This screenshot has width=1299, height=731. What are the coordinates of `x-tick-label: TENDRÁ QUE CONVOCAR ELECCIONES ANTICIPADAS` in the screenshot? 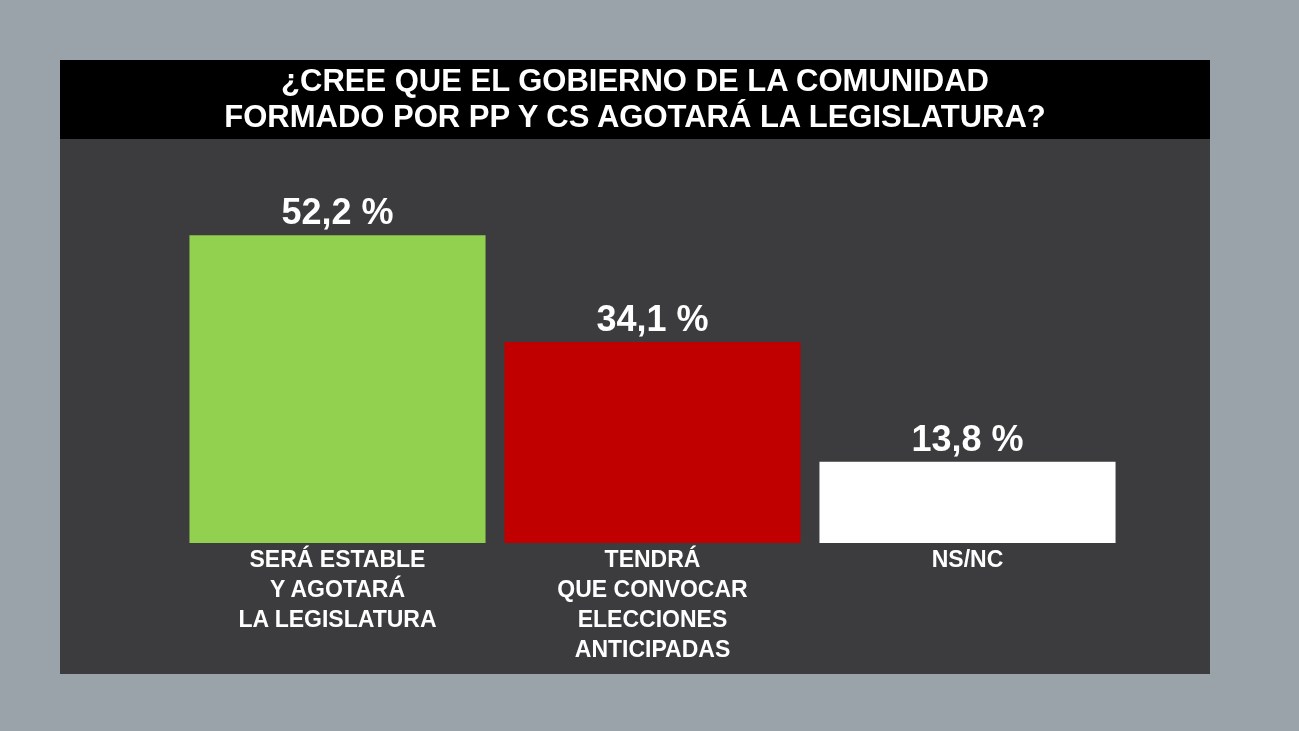 It's located at (653, 603).